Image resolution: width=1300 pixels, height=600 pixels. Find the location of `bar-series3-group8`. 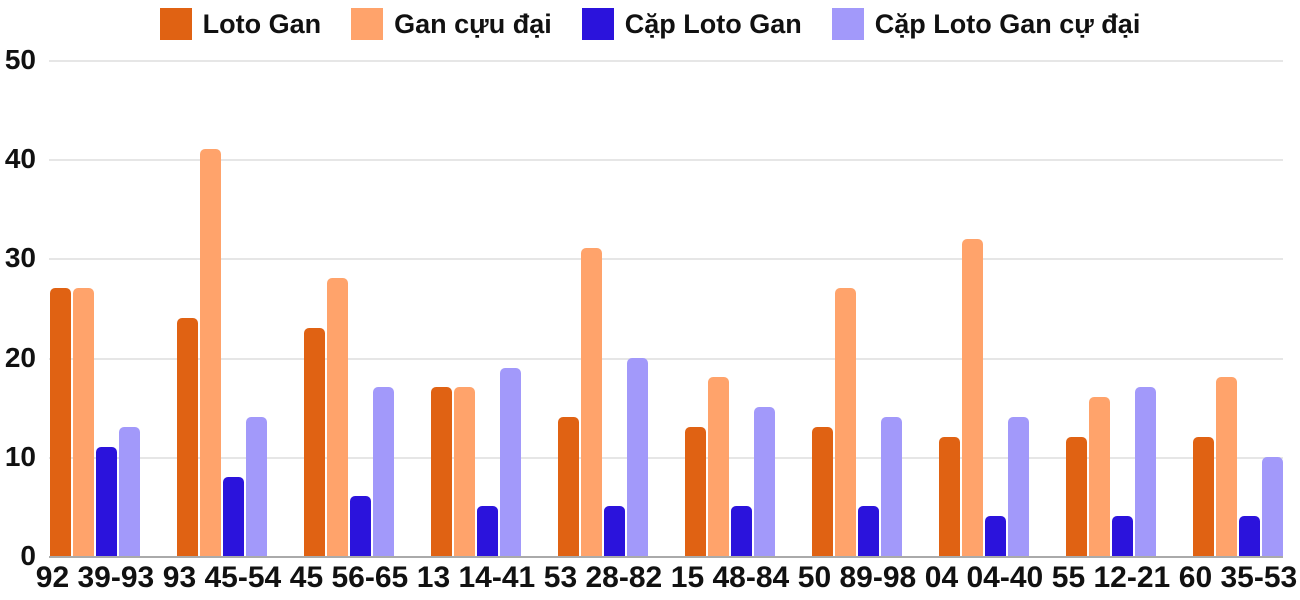

bar-series3-group8 is located at coordinates (995, 536).